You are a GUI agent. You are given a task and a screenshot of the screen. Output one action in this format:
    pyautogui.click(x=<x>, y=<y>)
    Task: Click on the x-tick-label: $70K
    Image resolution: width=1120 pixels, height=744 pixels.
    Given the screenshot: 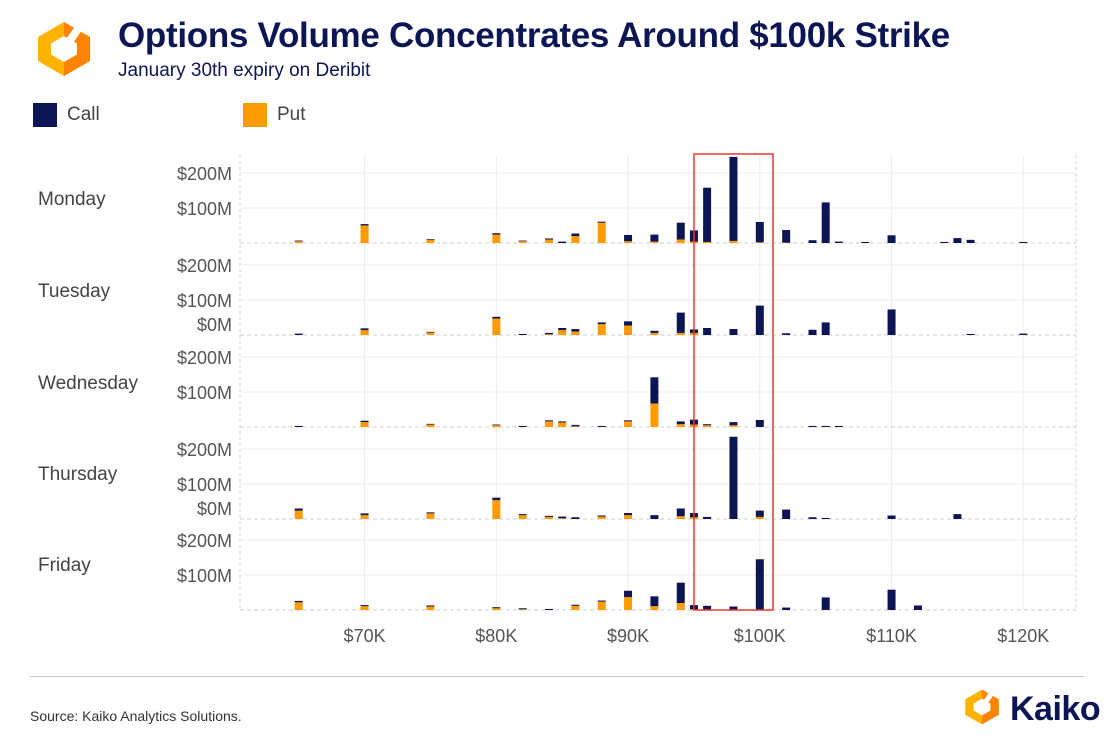 What is the action you would take?
    pyautogui.click(x=365, y=636)
    